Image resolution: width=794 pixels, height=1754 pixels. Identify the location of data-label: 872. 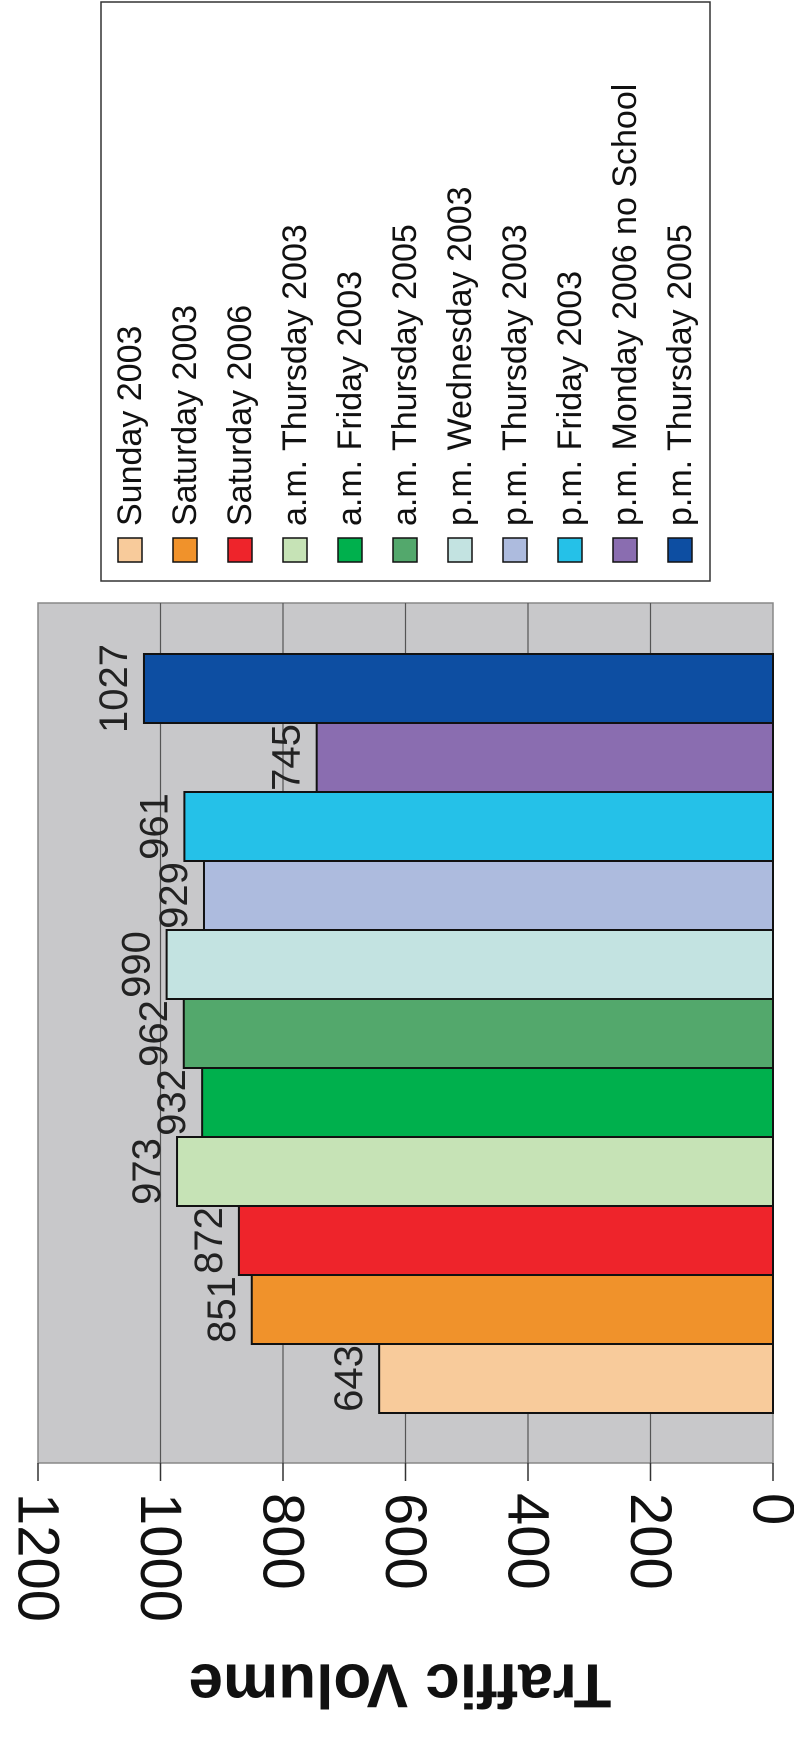
(209, 1240).